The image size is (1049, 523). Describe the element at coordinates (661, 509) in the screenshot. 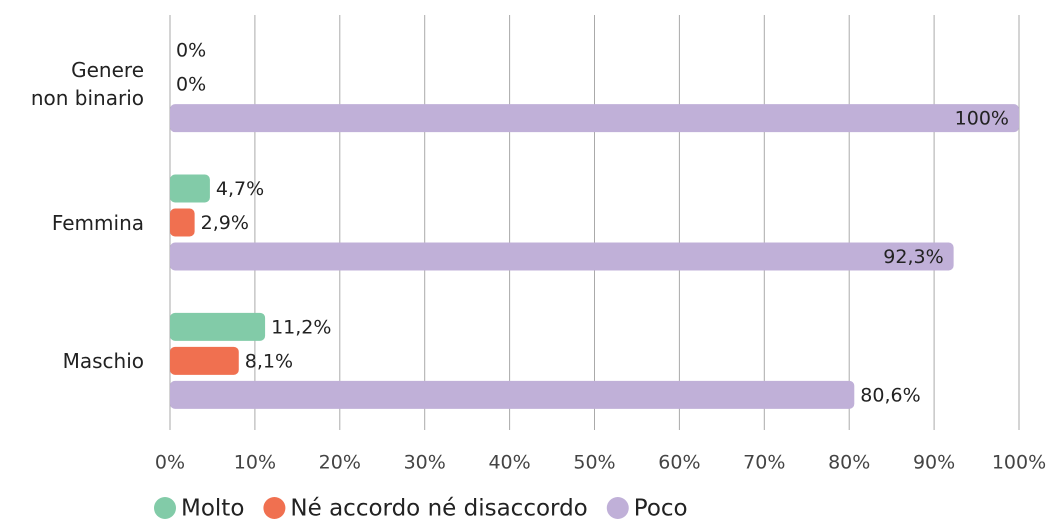

I see `legend-label: Poco` at that location.